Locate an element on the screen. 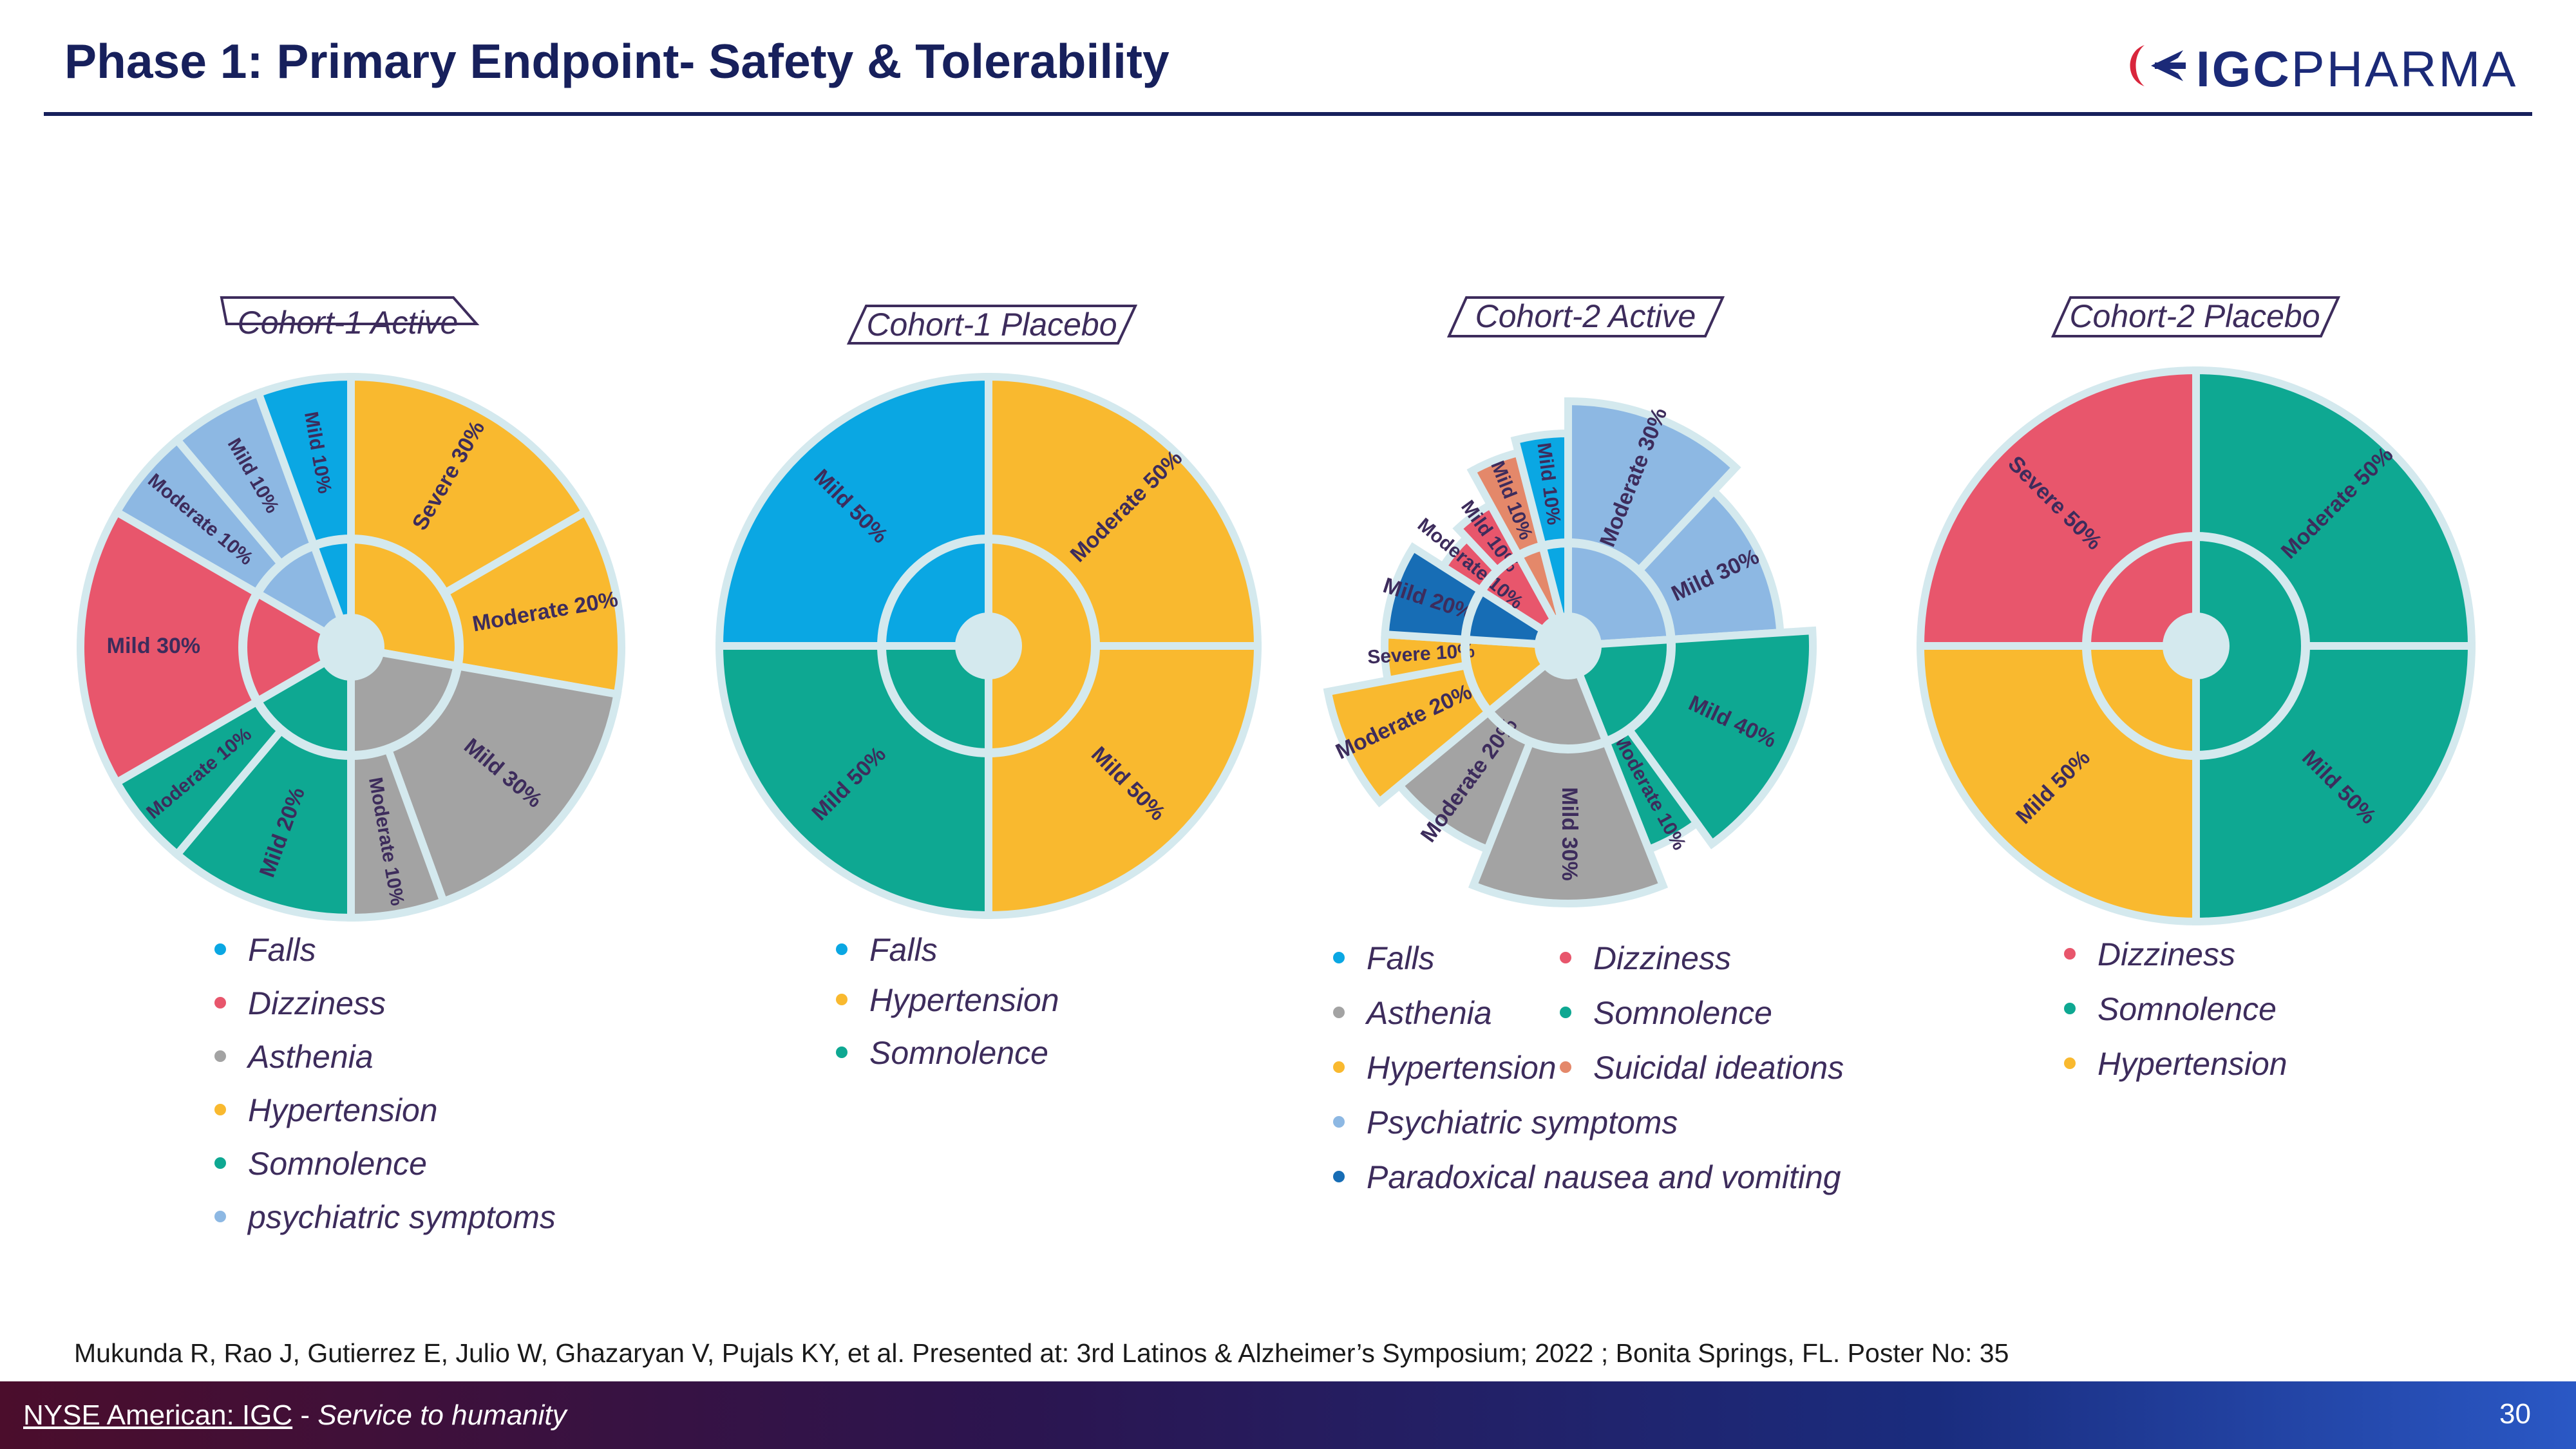 Image resolution: width=2576 pixels, height=1449 pixels. logo-wordmark: IGCPHARMA is located at coordinates (2357, 69).